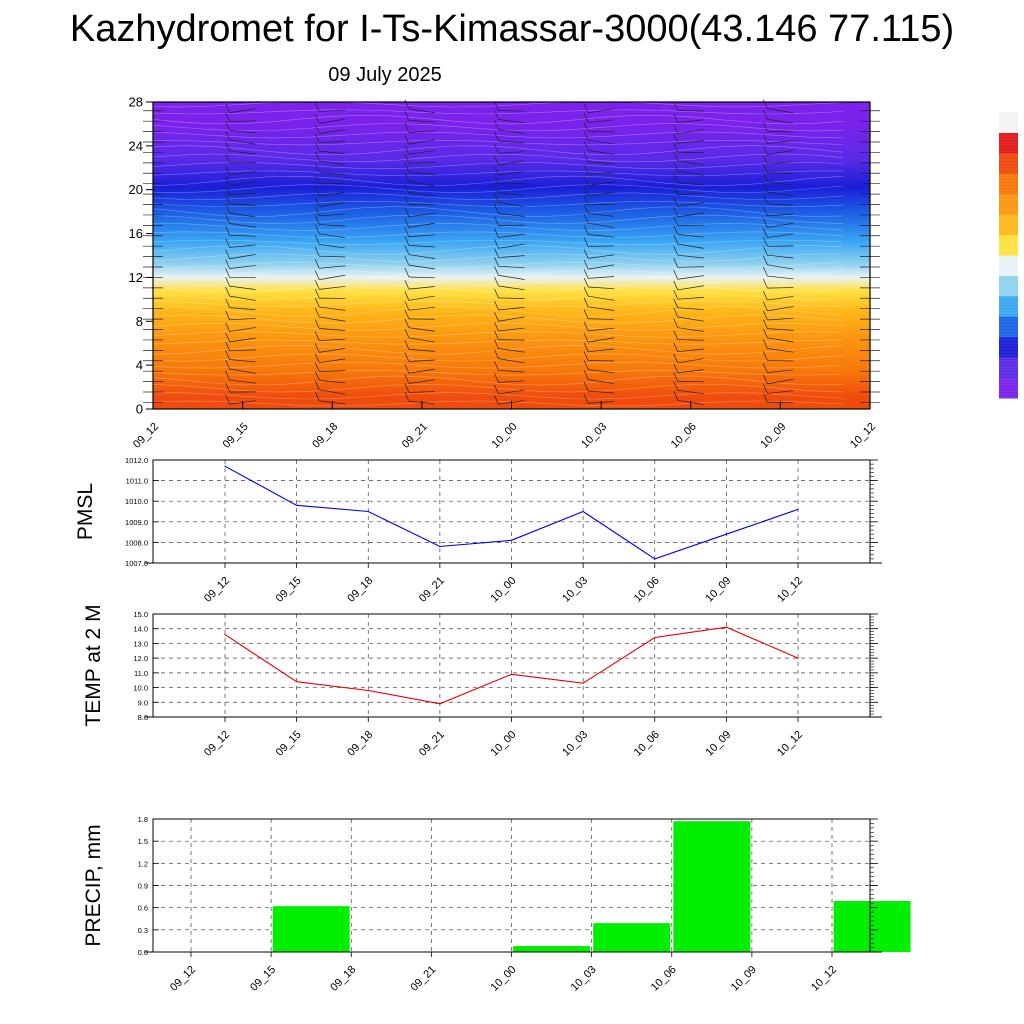  I want to click on y-tick-label: 28, so click(136, 102).